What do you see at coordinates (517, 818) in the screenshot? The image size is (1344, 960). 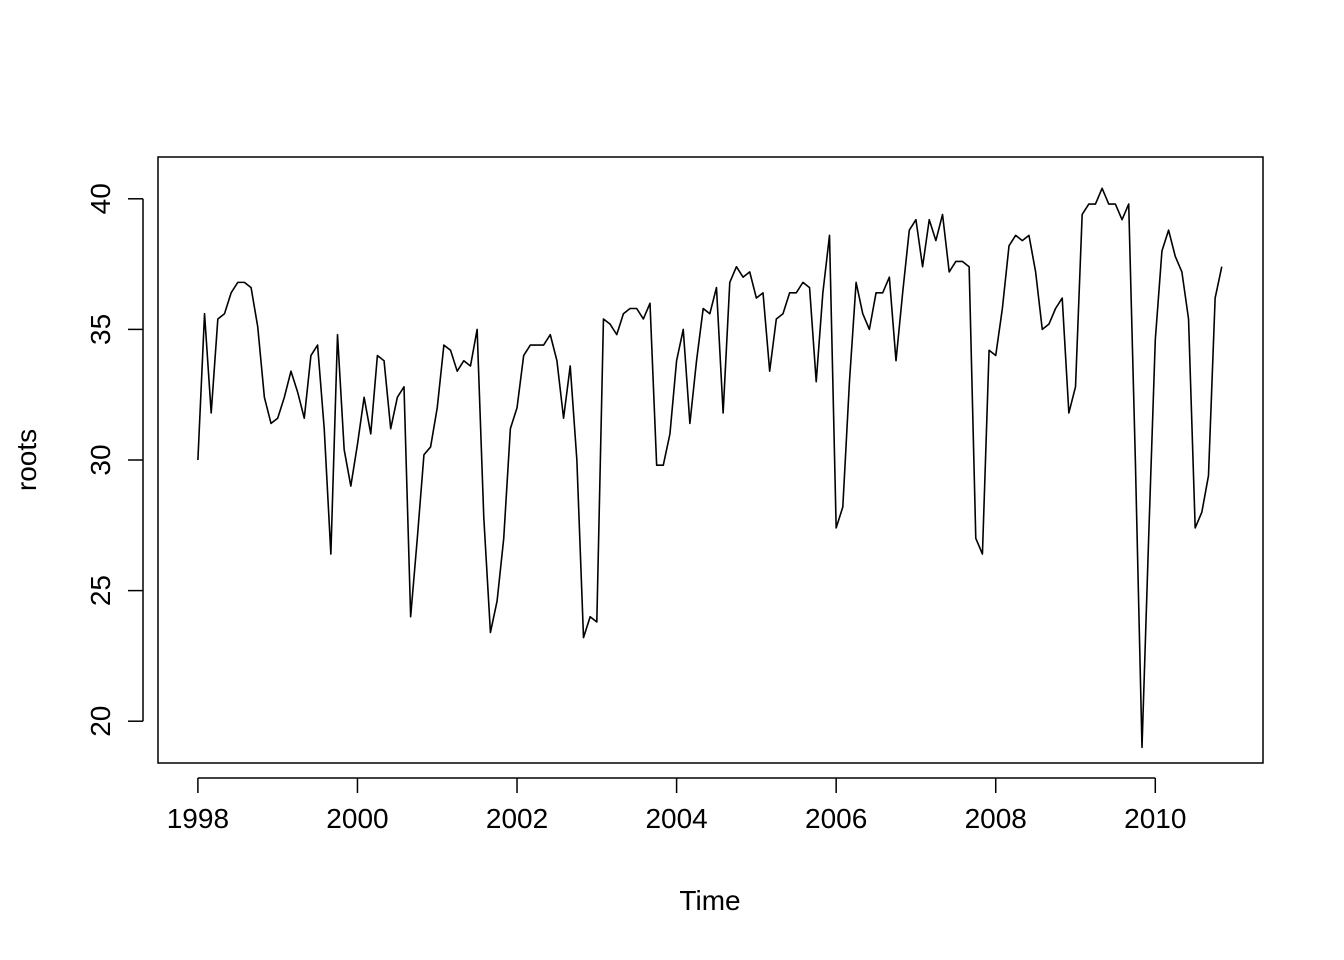 I see `x-tick-label: 2002` at bounding box center [517, 818].